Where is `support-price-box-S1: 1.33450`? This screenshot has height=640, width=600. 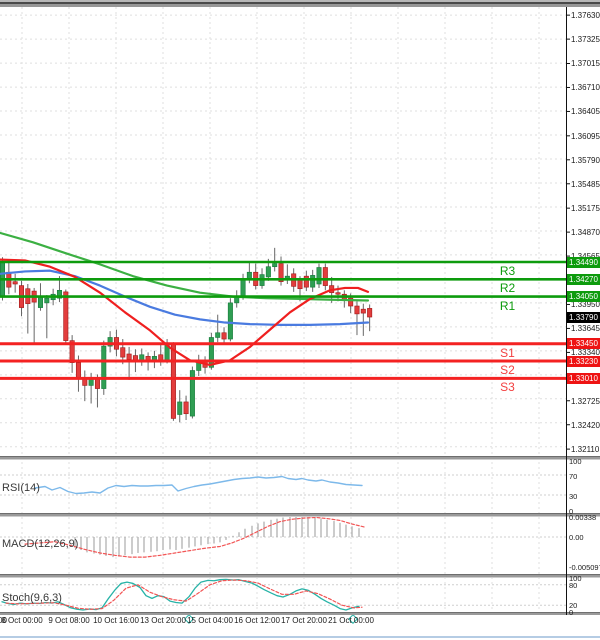
support-price-box-S1: 1.33450 is located at coordinates (583, 344).